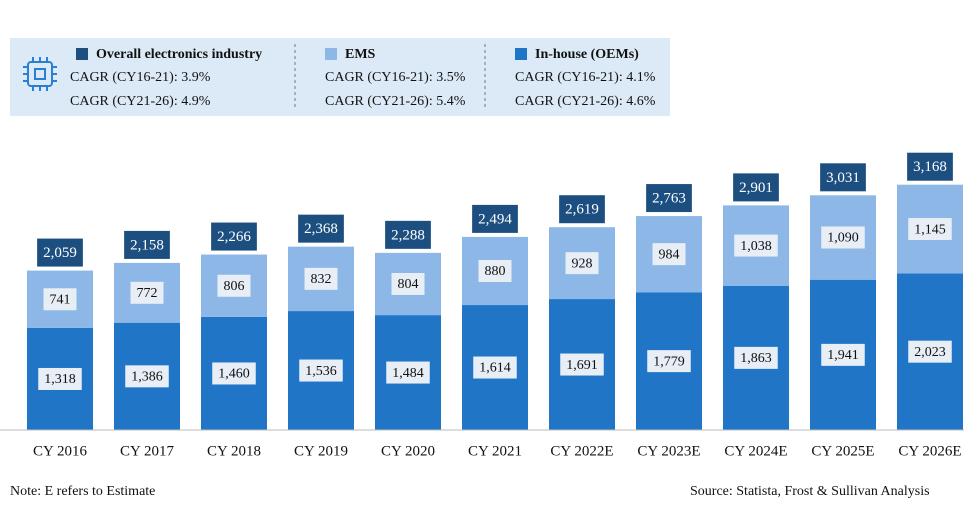 The image size is (964, 509). I want to click on note: Note: E refers to Estimate, so click(82, 491).